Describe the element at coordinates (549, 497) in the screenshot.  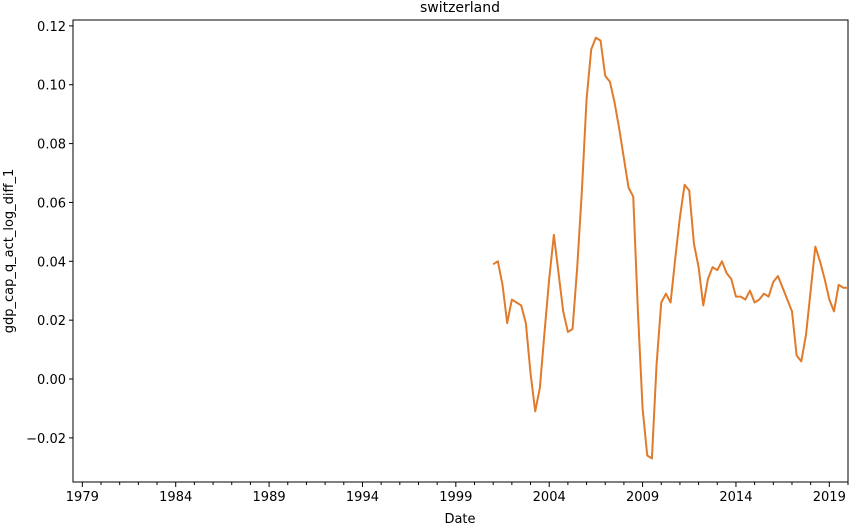
I see `x-tick-label: 2004` at that location.